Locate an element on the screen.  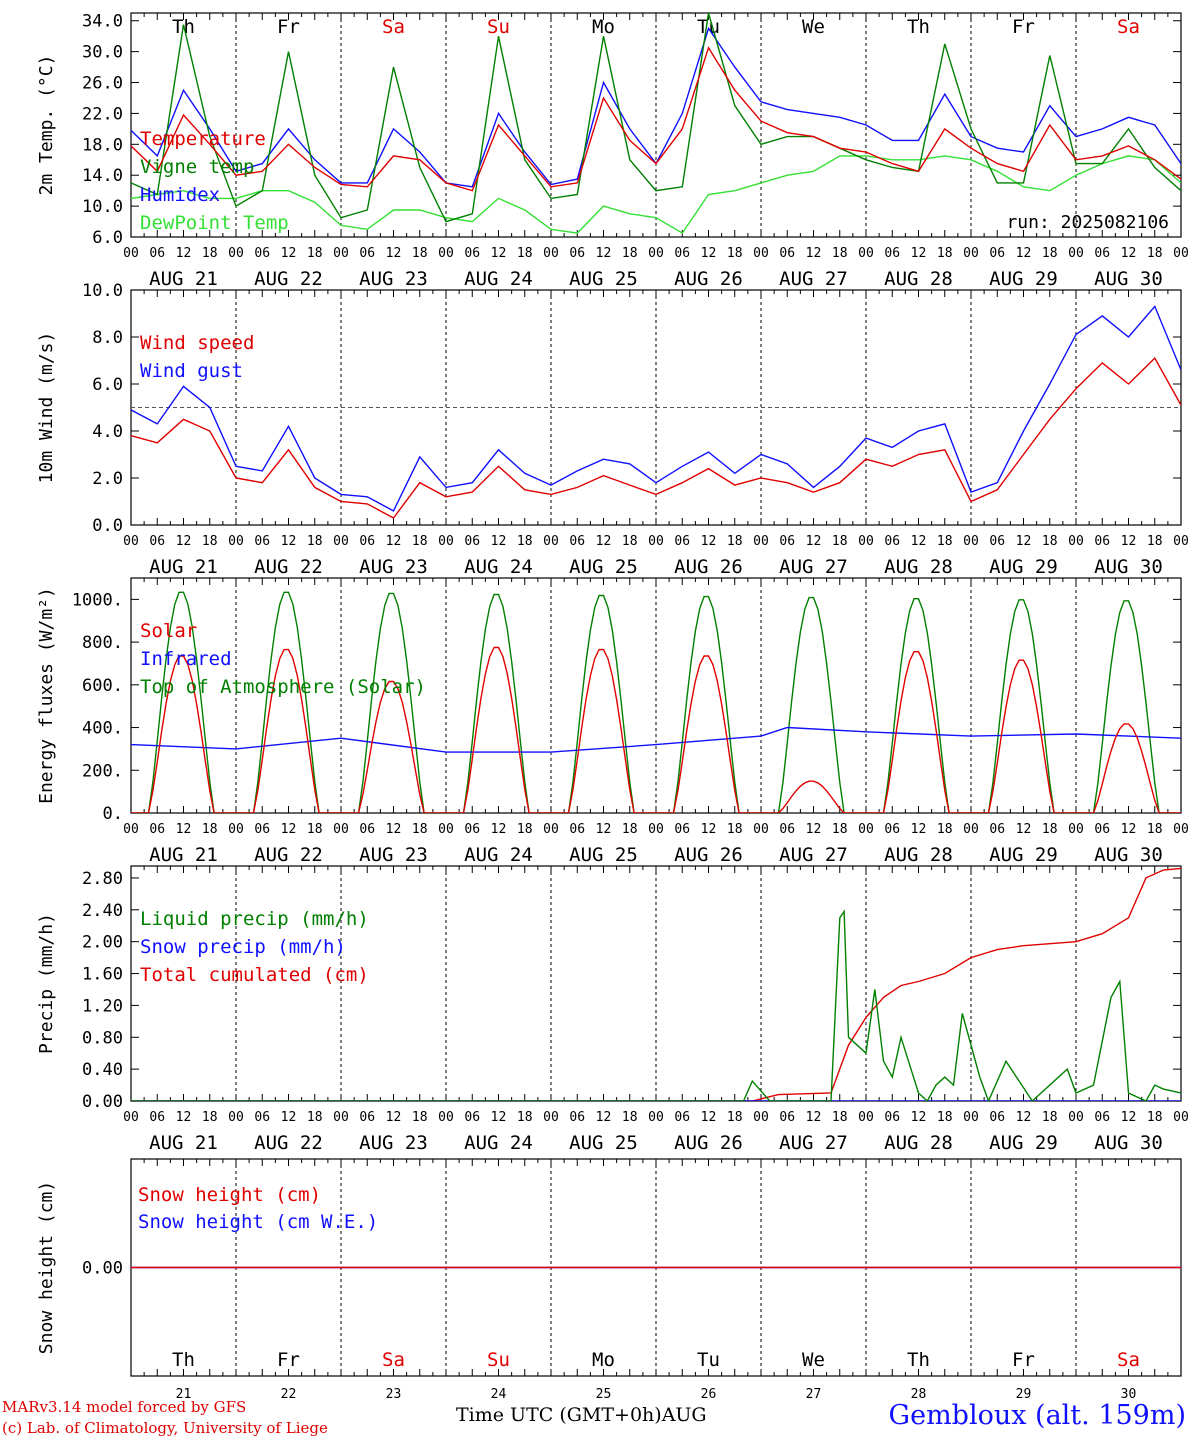
y-tick-label: 0. is located at coordinates (113, 814).